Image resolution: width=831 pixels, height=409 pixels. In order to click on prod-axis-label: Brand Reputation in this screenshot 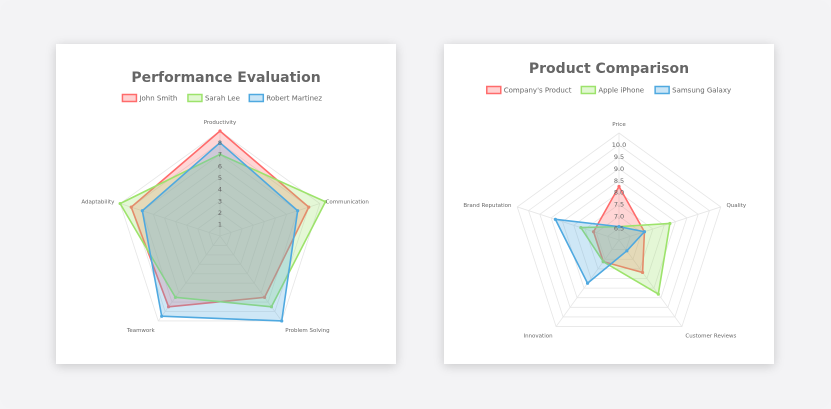, I will do `click(487, 206)`.